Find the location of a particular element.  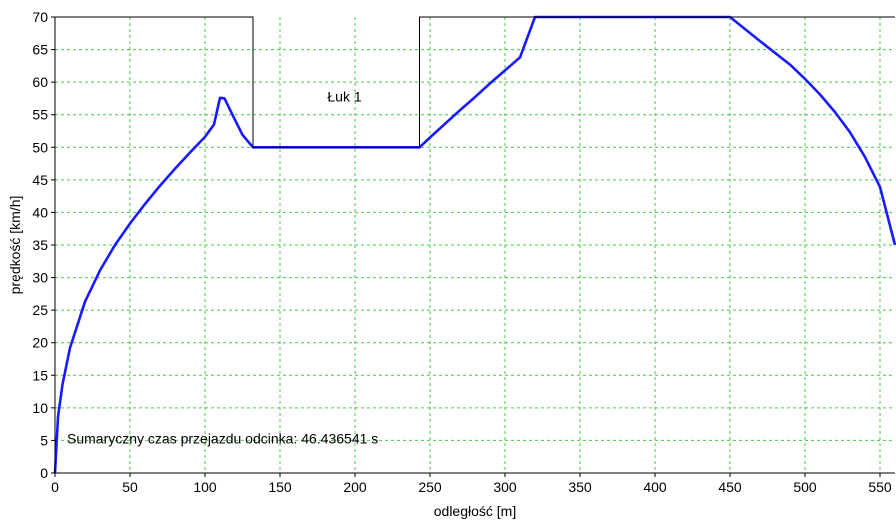

x-tick-label: 200 is located at coordinates (355, 487).